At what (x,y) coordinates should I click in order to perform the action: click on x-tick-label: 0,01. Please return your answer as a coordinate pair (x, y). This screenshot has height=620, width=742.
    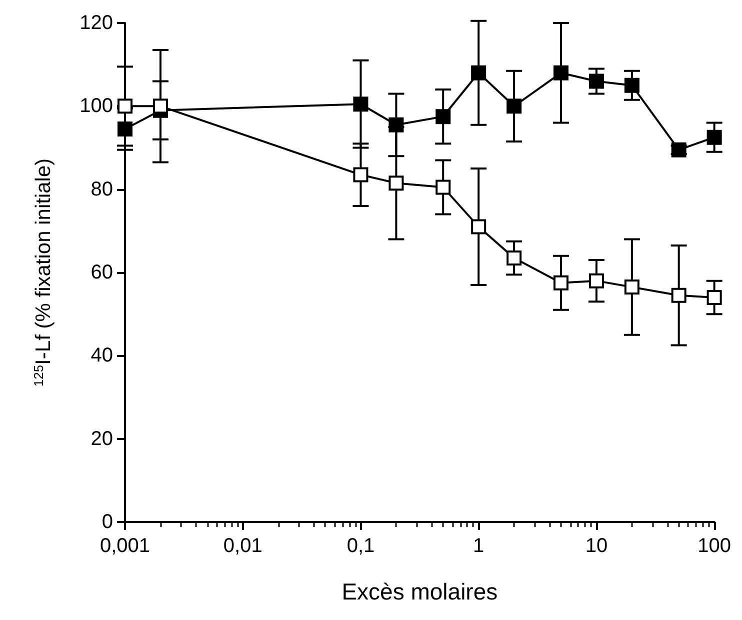
    Looking at the image, I should click on (242, 546).